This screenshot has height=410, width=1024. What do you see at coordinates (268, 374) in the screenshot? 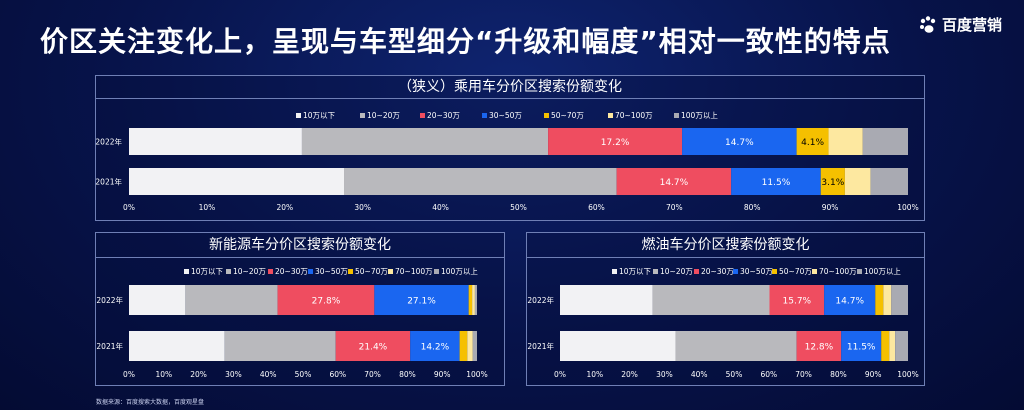
I see `x-tick-label: 40%` at bounding box center [268, 374].